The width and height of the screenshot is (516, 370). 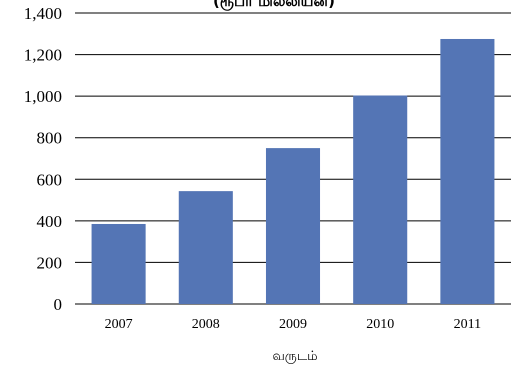 I want to click on x-axis-ticks: 2007 2008 2009 2010 2011, so click(x=293, y=324).